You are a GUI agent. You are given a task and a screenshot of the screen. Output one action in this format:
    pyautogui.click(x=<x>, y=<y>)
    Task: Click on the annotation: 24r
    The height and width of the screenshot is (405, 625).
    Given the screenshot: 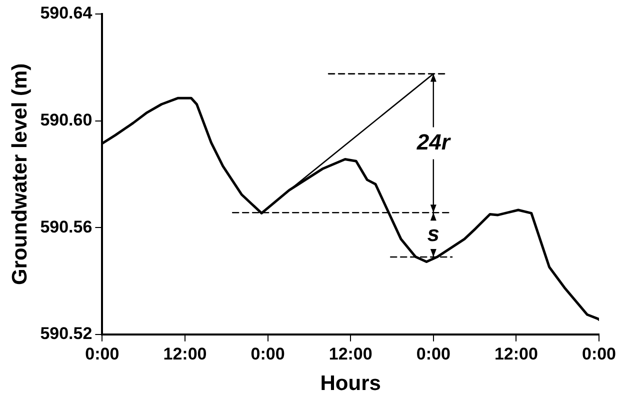 What is the action you would take?
    pyautogui.click(x=434, y=141)
    